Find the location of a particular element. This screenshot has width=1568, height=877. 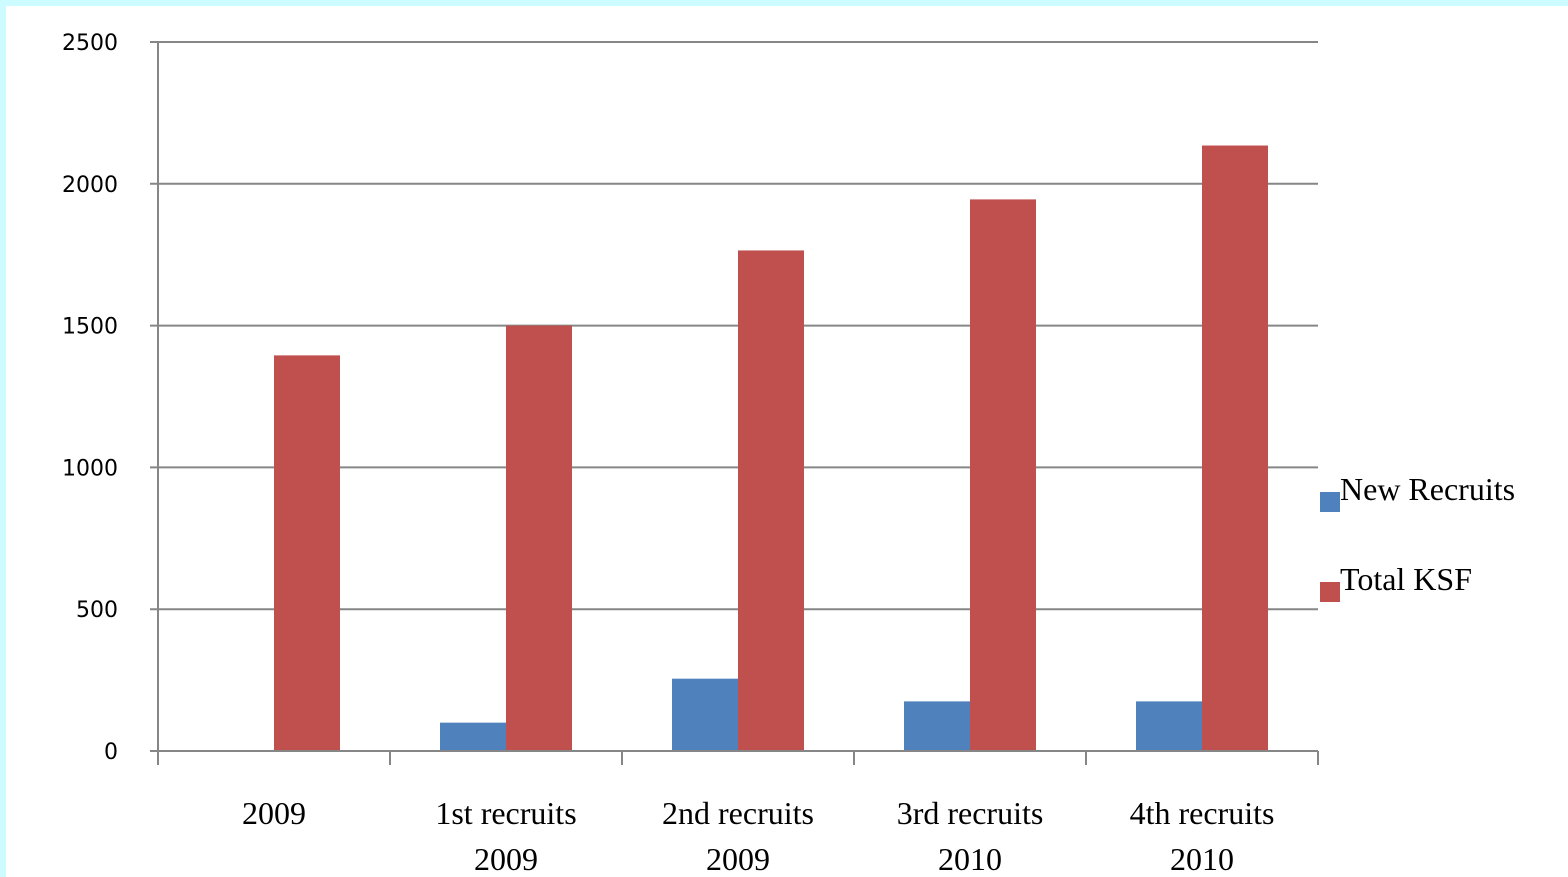

y-tick-label: 2500 is located at coordinates (90, 43).